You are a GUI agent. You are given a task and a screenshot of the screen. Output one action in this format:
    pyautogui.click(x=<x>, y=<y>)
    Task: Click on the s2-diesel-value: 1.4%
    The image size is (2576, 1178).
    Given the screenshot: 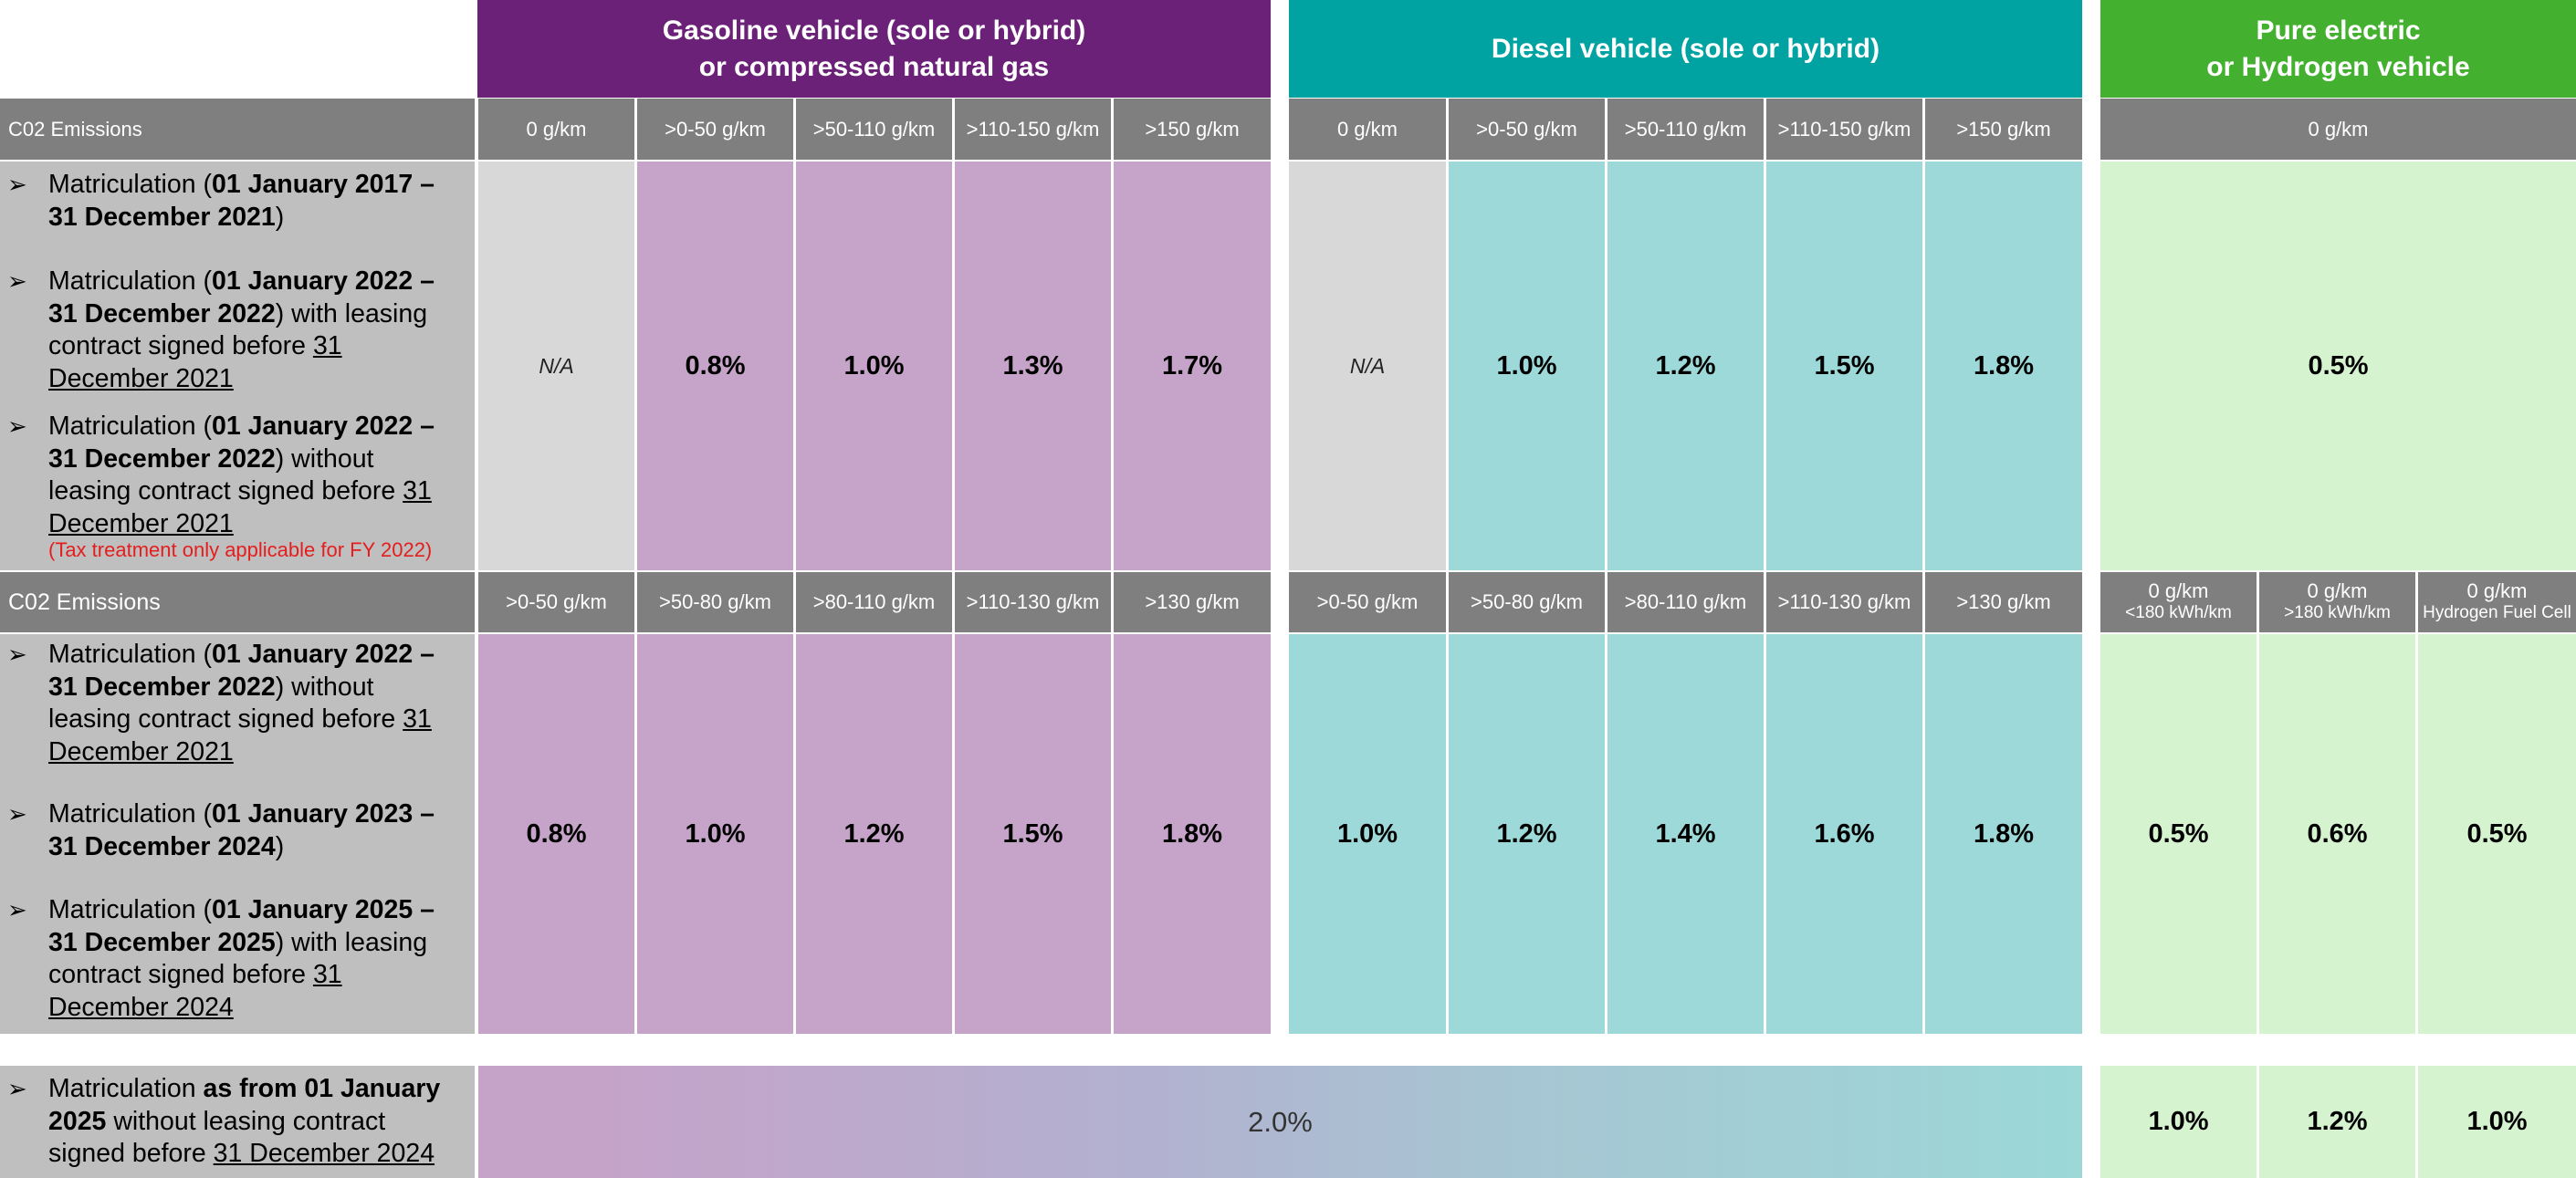 What is the action you would take?
    pyautogui.click(x=1686, y=834)
    